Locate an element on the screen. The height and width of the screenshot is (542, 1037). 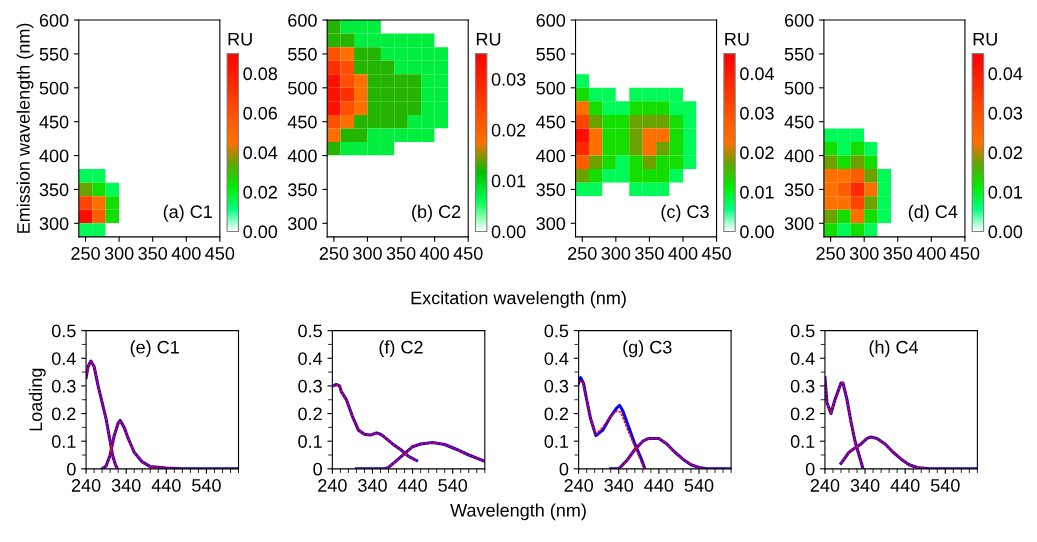
annotation: (g) C3 is located at coordinates (647, 349).